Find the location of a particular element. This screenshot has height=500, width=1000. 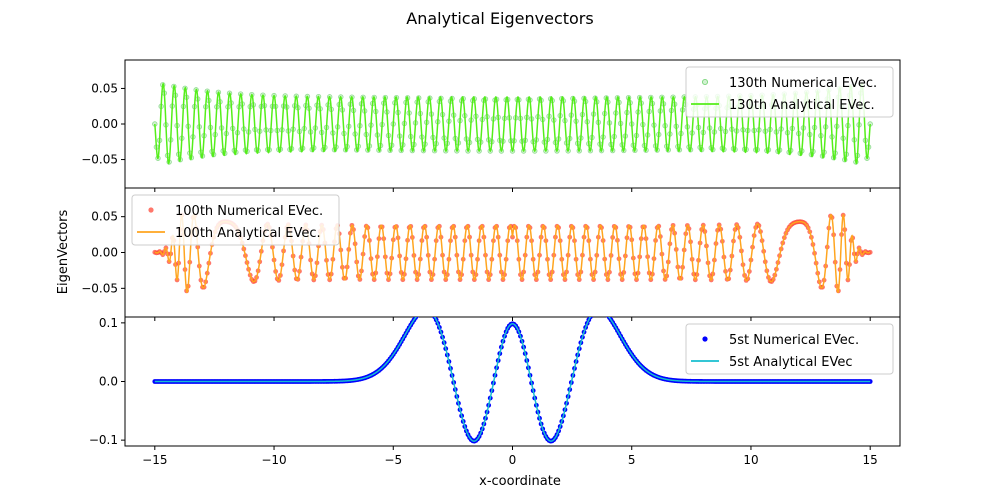

x-tick-label: −5 is located at coordinates (393, 460).